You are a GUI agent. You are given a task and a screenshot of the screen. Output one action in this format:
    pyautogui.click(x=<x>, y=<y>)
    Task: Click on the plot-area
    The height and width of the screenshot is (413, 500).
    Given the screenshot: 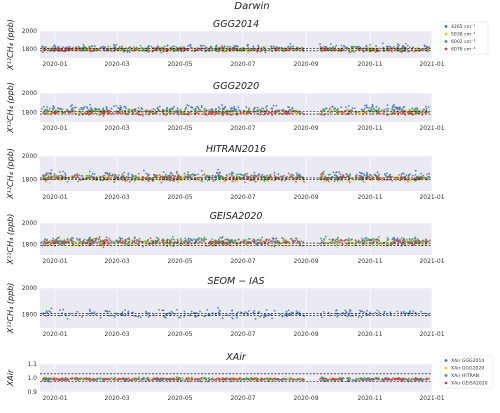 What is the action you would take?
    pyautogui.click(x=236, y=173)
    